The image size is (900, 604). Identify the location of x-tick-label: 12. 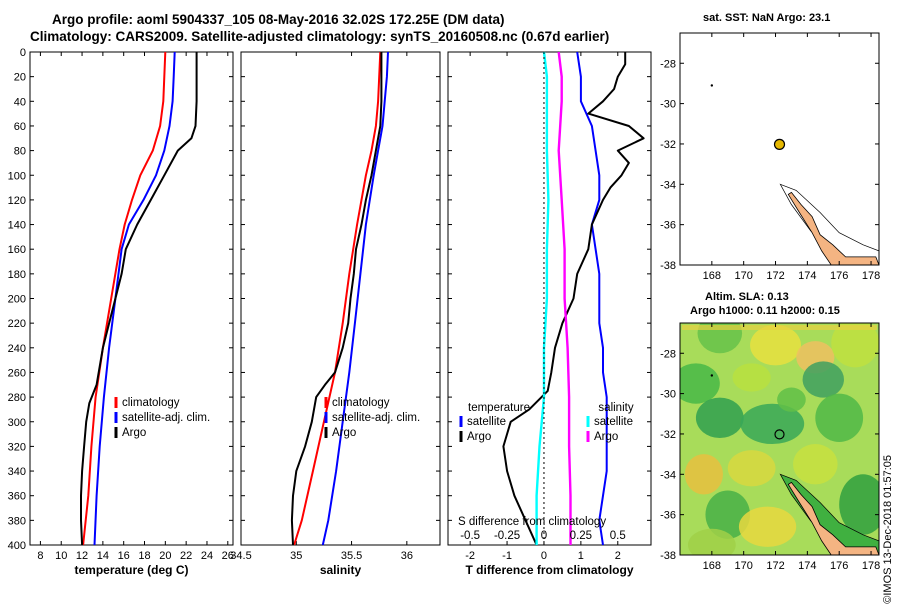
(82, 556).